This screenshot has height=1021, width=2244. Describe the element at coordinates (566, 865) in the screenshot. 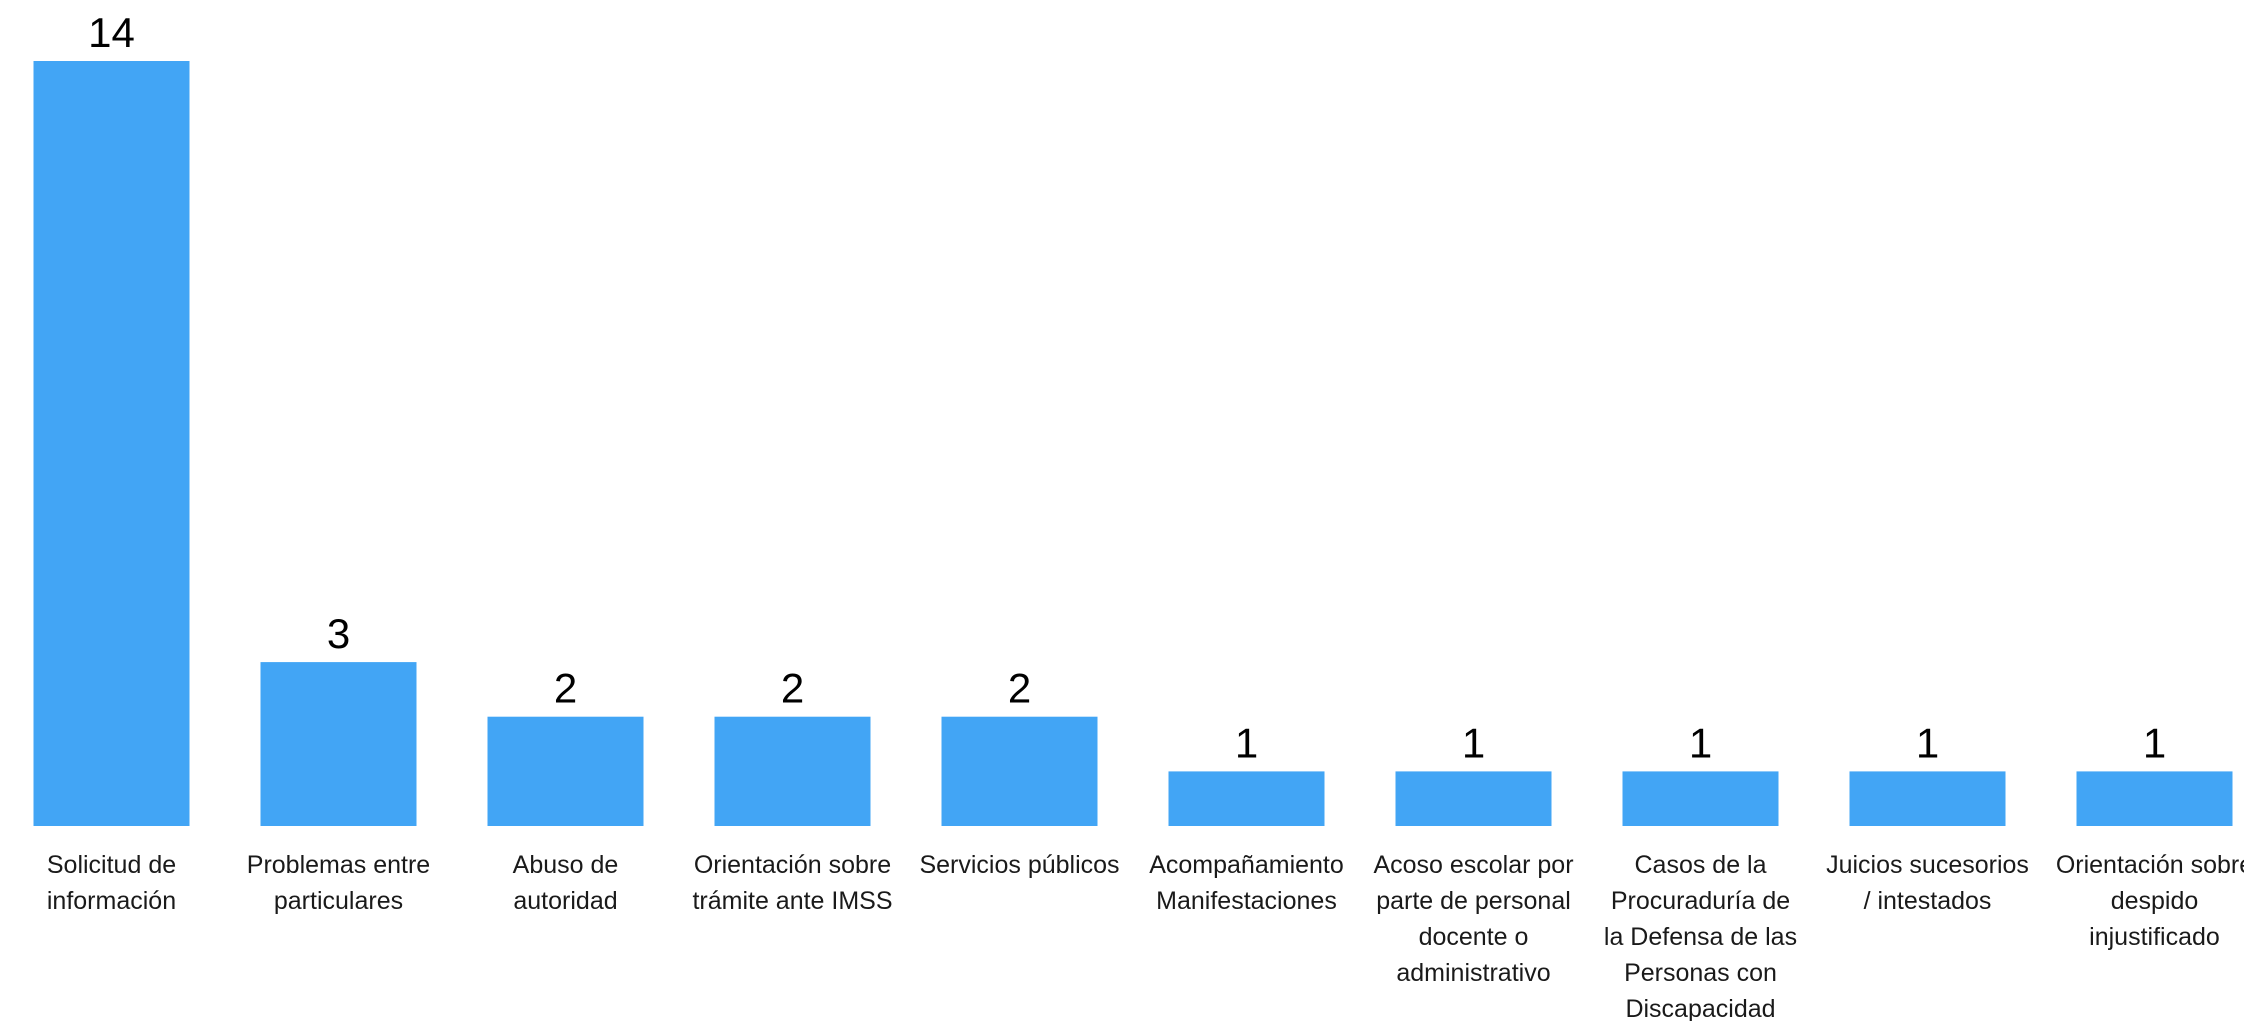

I see `category-label-line: Abuso de` at that location.